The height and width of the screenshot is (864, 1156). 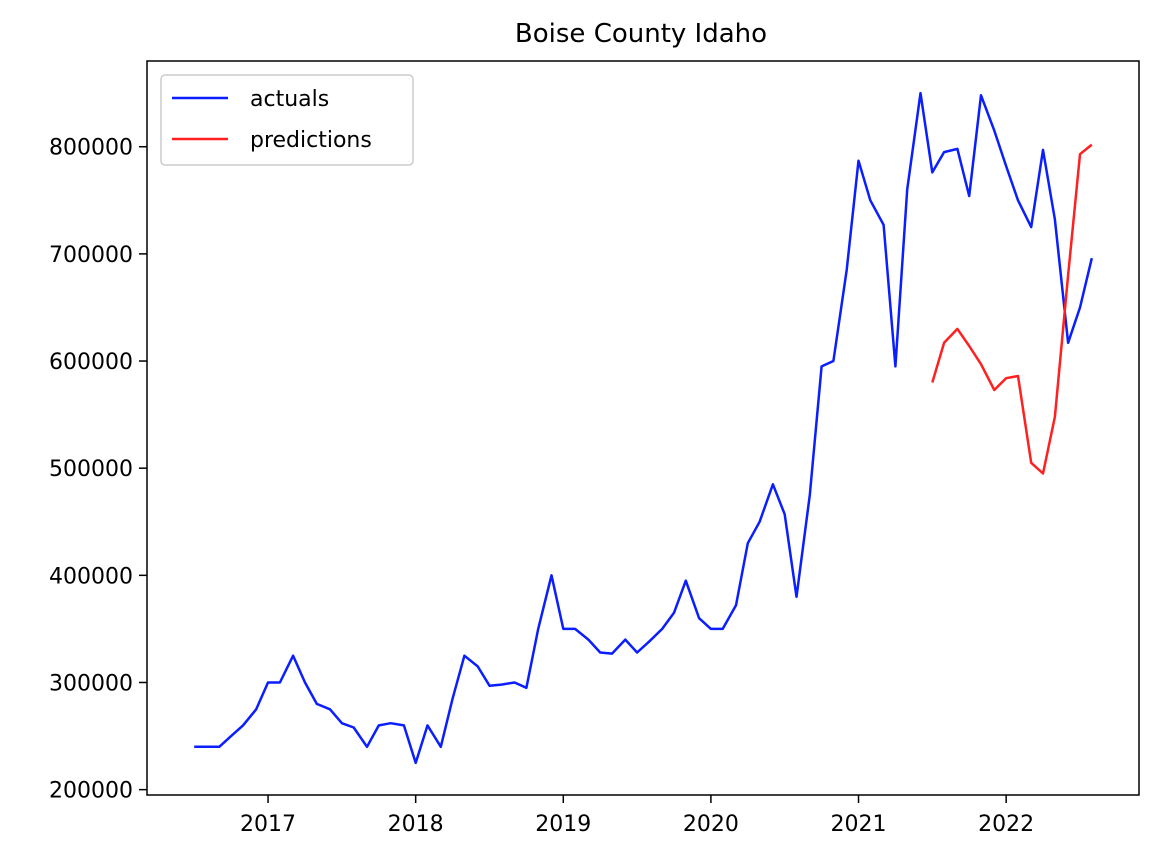 I want to click on x-tick-label: 2022, so click(x=1006, y=824).